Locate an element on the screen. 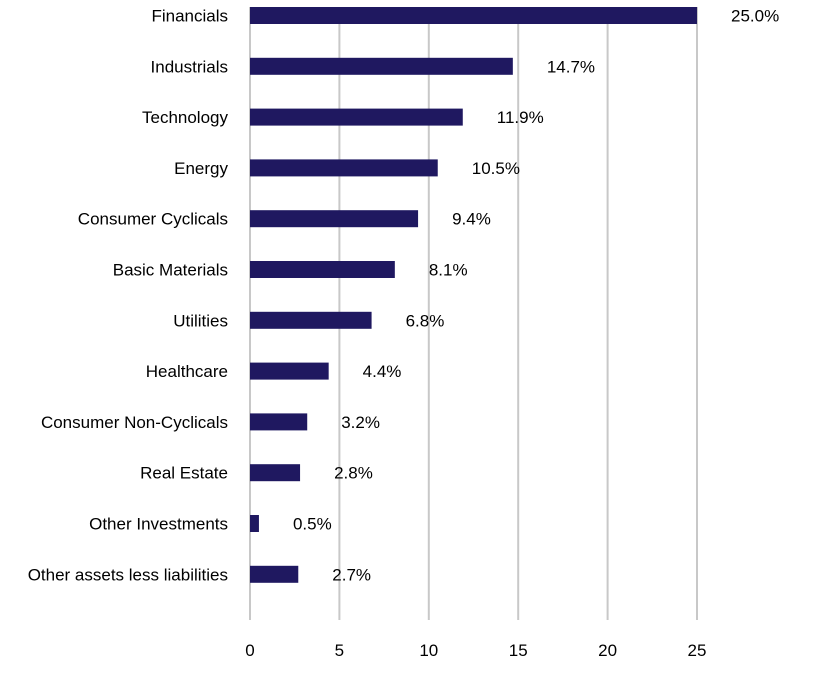  data-label: 25.0% is located at coordinates (755, 16).